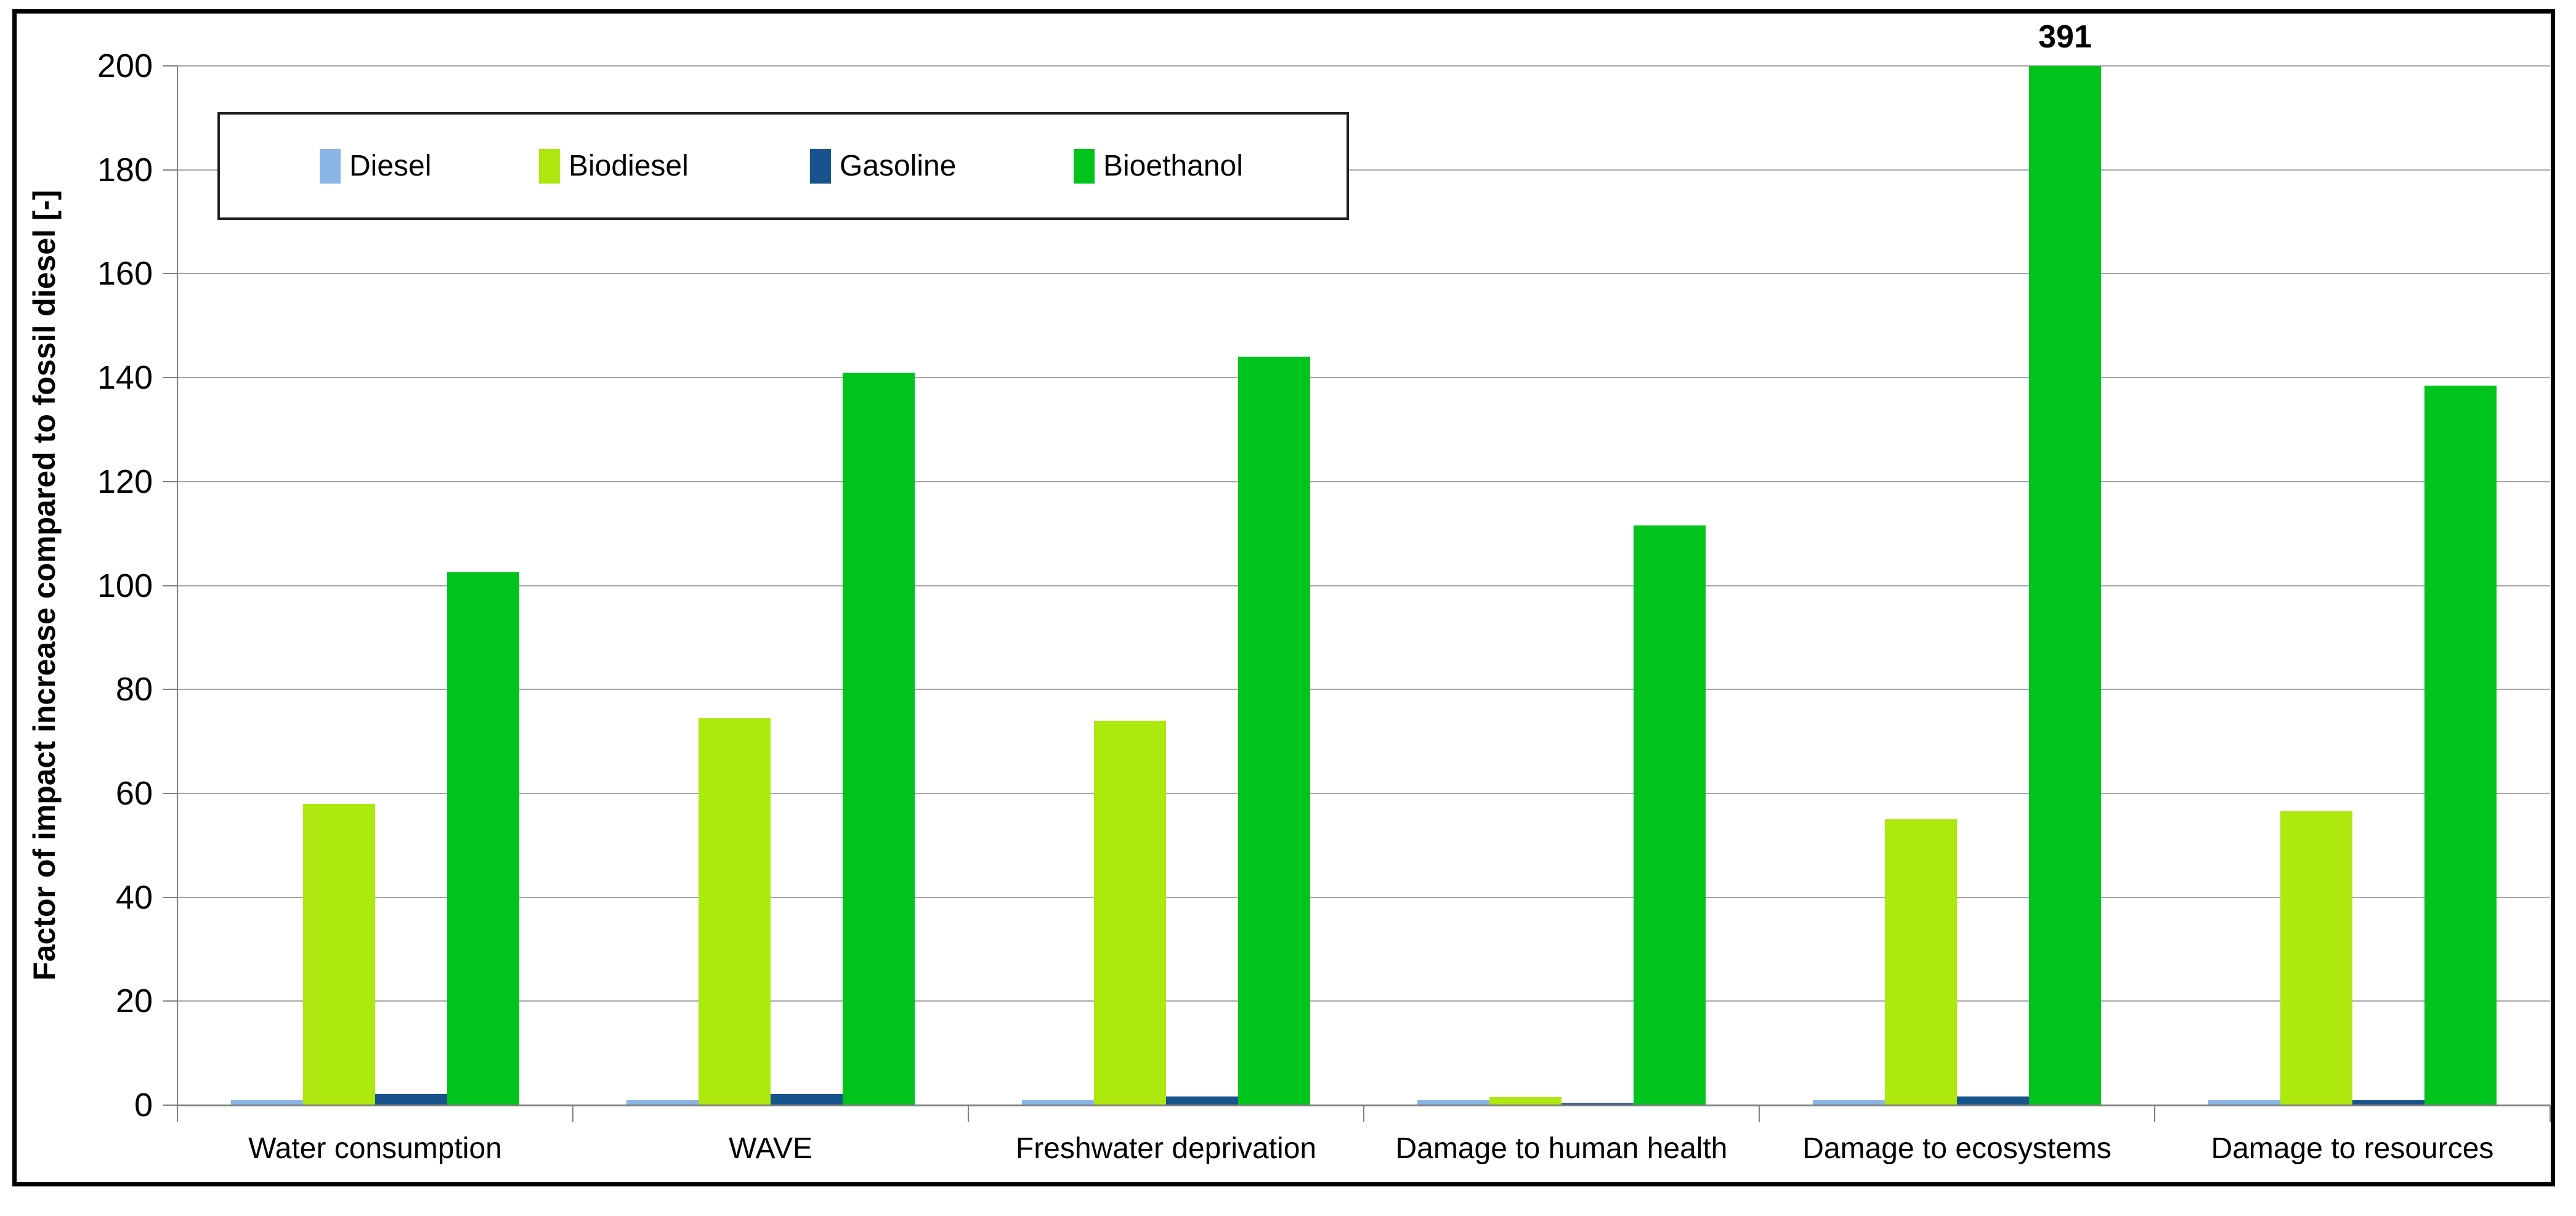  Describe the element at coordinates (390, 166) in the screenshot. I see `legend-label-diesel: Diesel` at that location.